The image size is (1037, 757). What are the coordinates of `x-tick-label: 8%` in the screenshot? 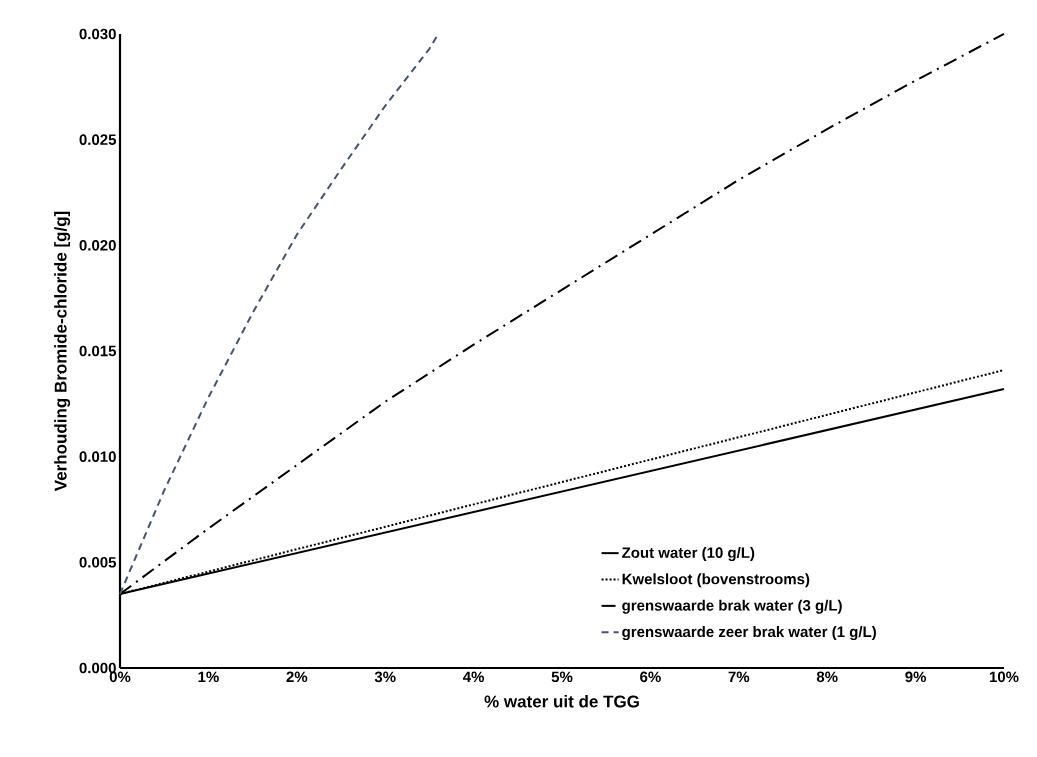 It's located at (827, 677).